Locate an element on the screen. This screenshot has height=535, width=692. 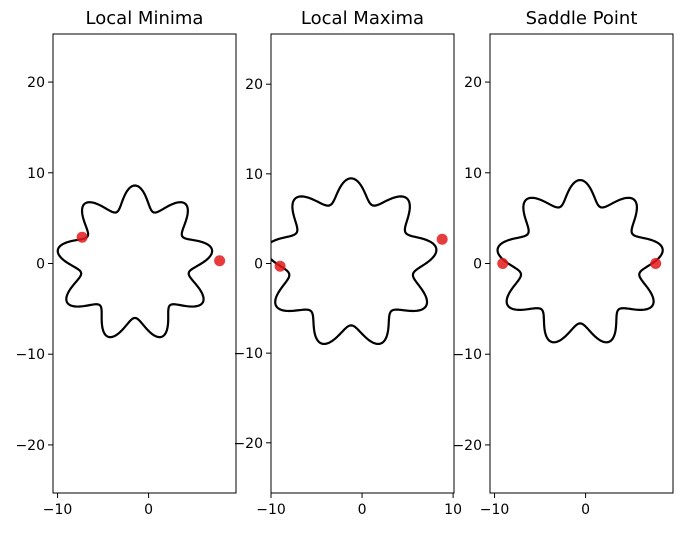
subplot-title: Saddle Point is located at coordinates (582, 18).